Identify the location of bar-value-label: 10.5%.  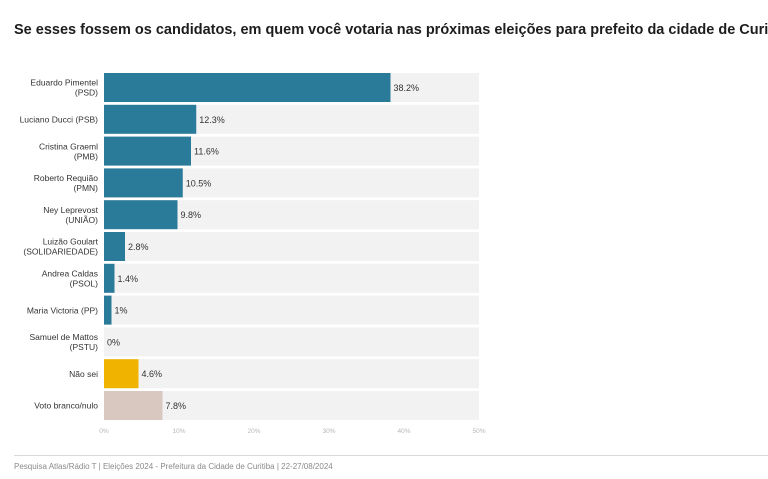
(199, 183).